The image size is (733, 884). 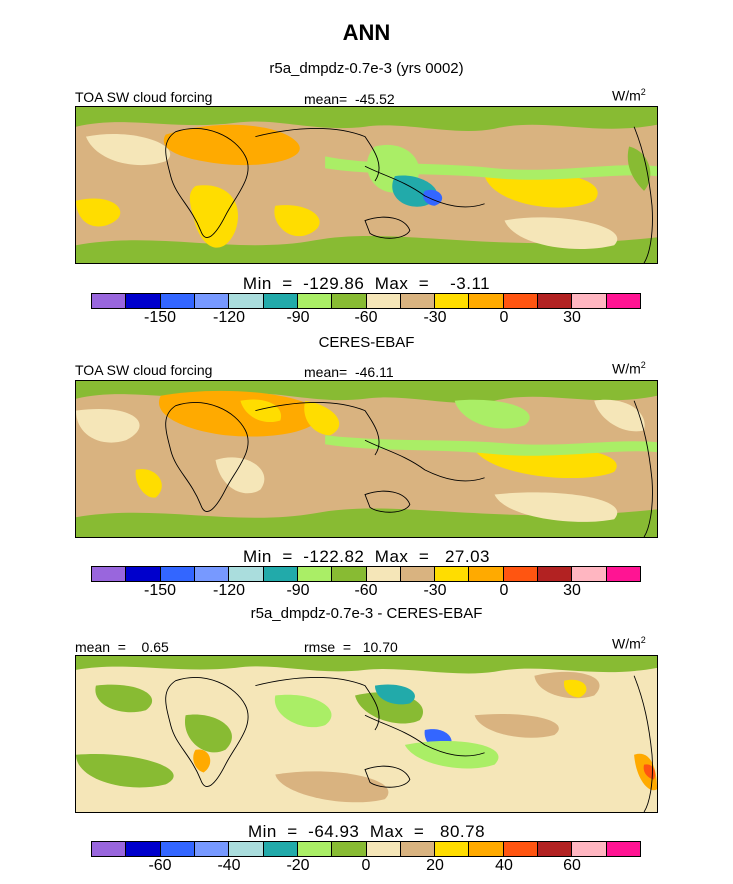 I want to click on panel1-tick-label: -120, so click(x=229, y=317).